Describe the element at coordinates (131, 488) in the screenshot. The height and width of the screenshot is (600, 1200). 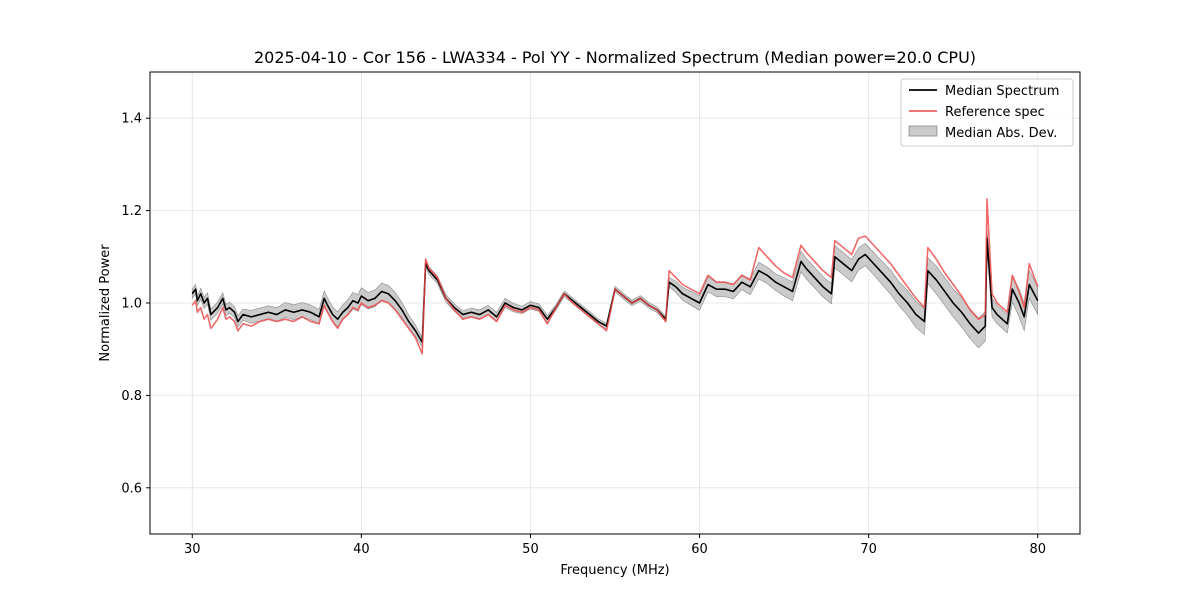
I see `y-tick-label: 0.6` at that location.